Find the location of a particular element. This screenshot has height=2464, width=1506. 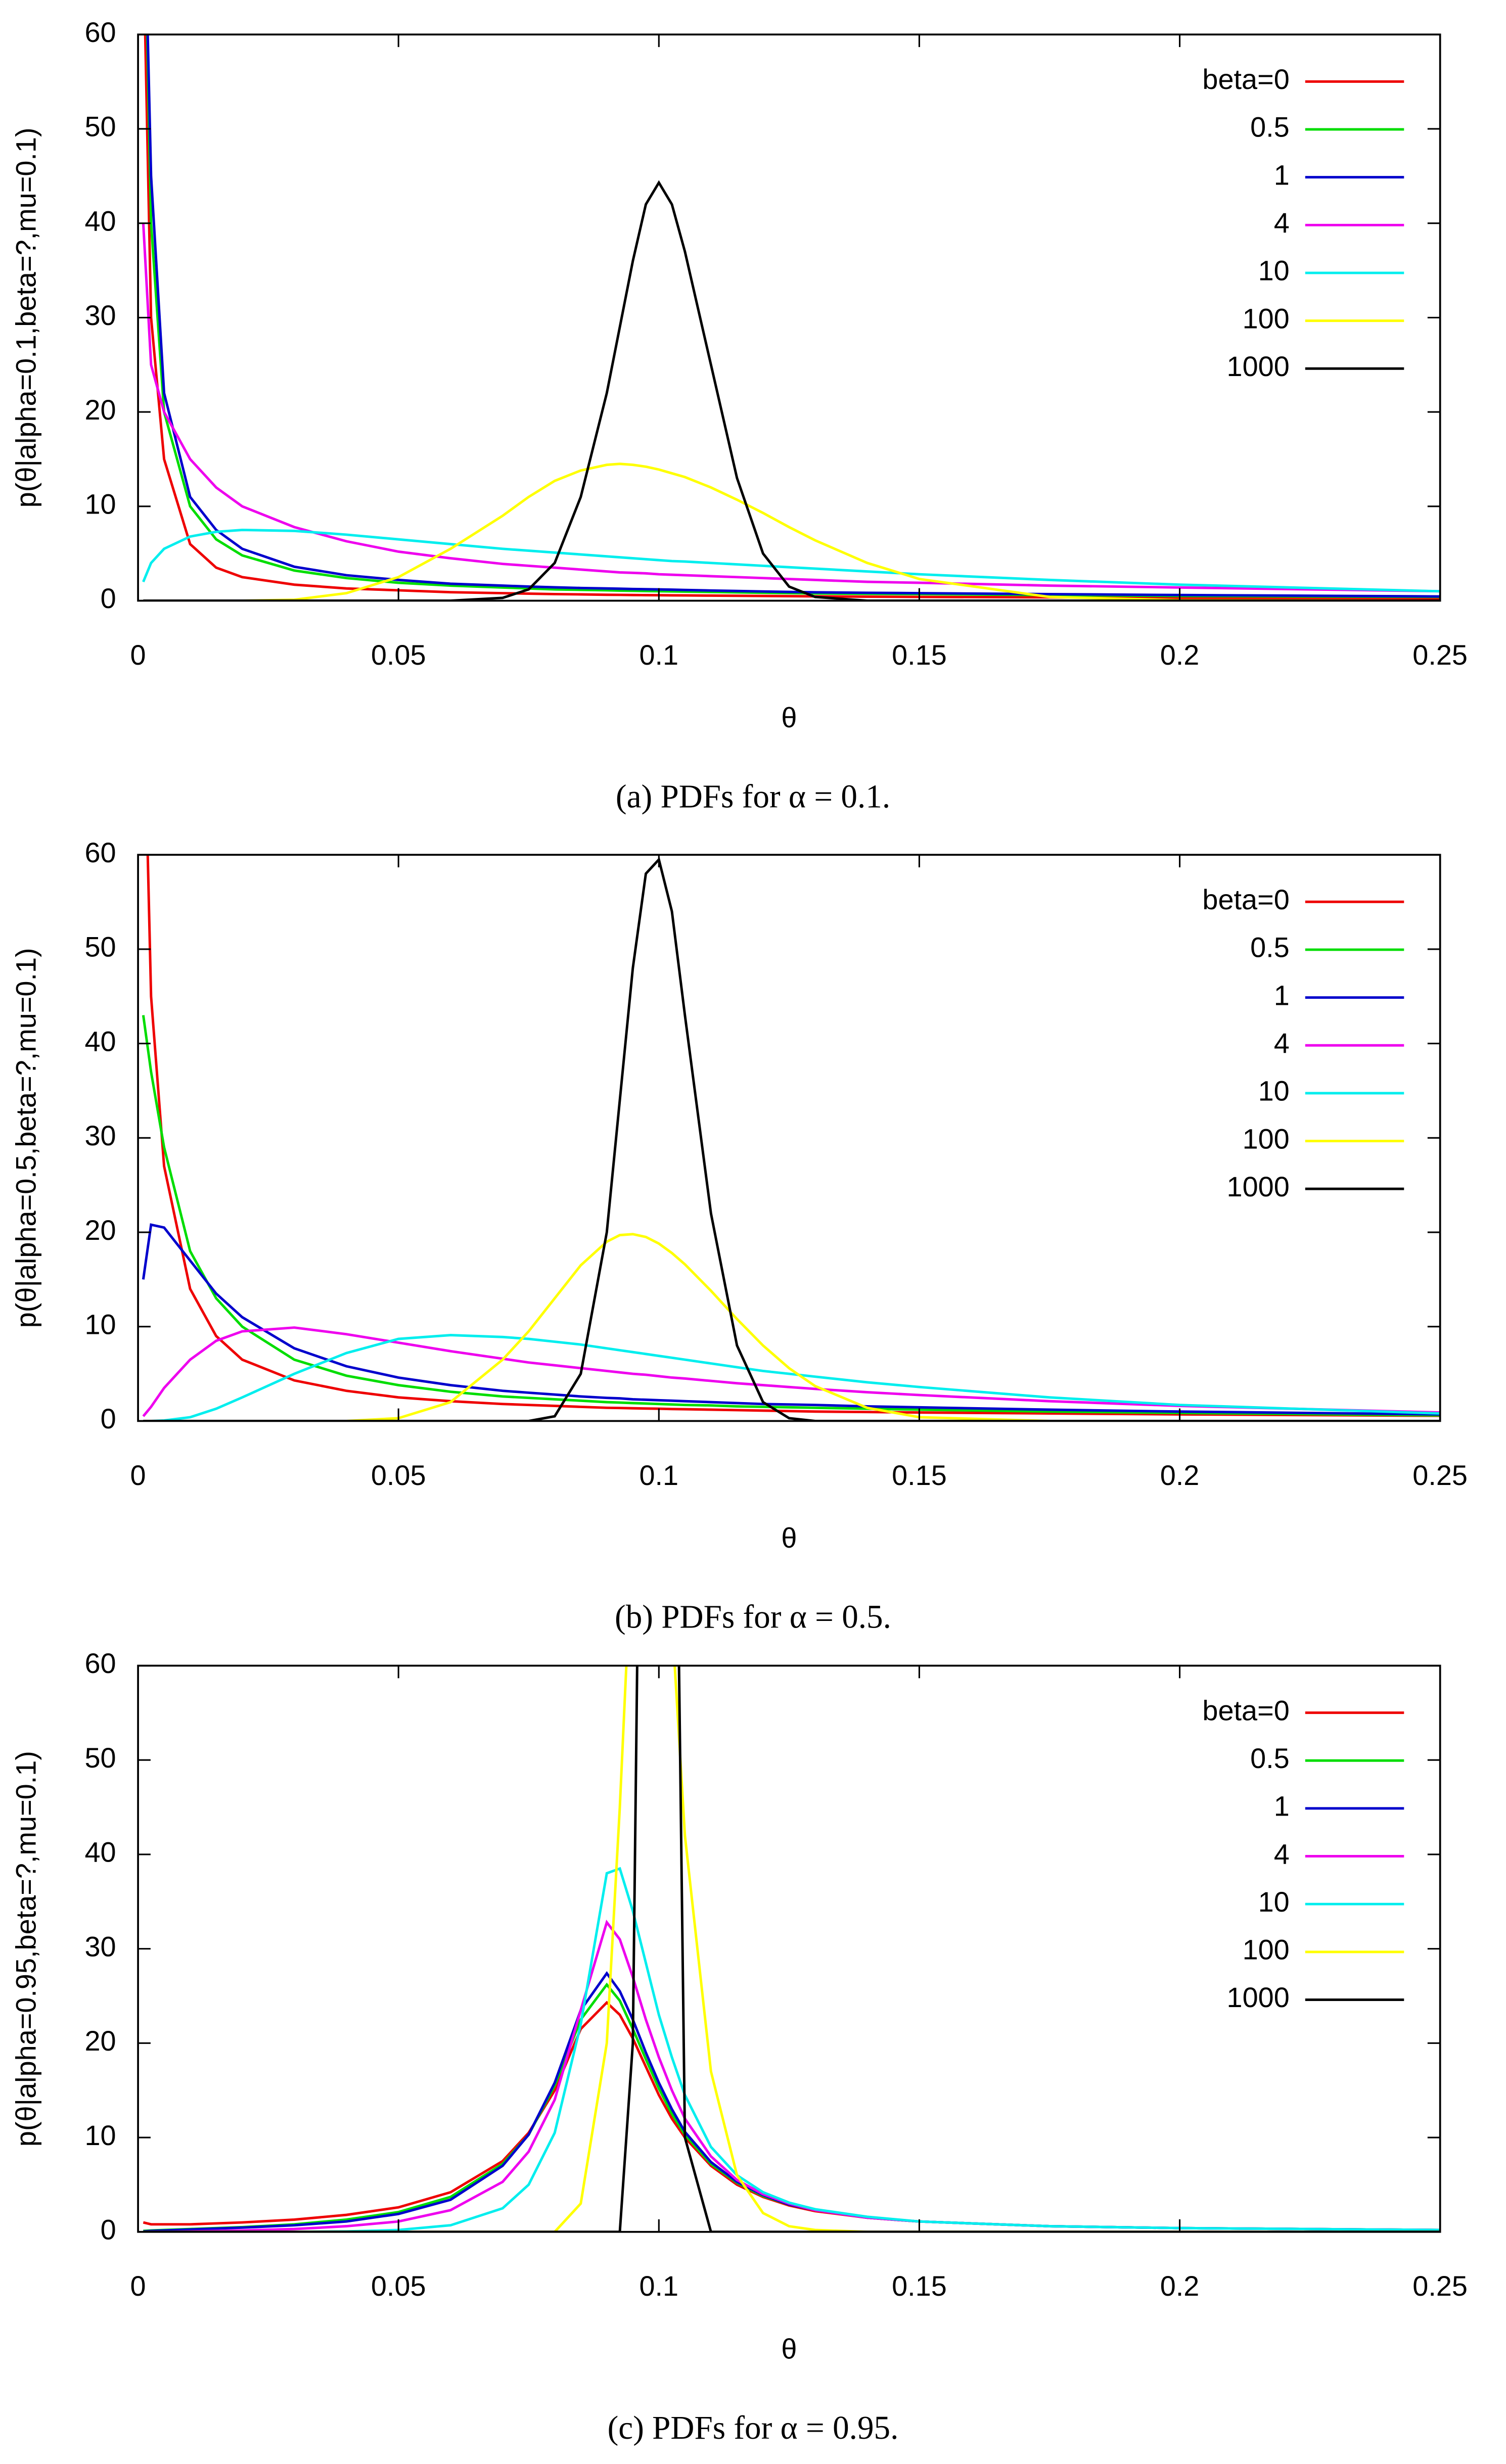

y-axis-title: p(θ|alpha=0.5,beta=?,mu=0.1) is located at coordinates (26, 1138).